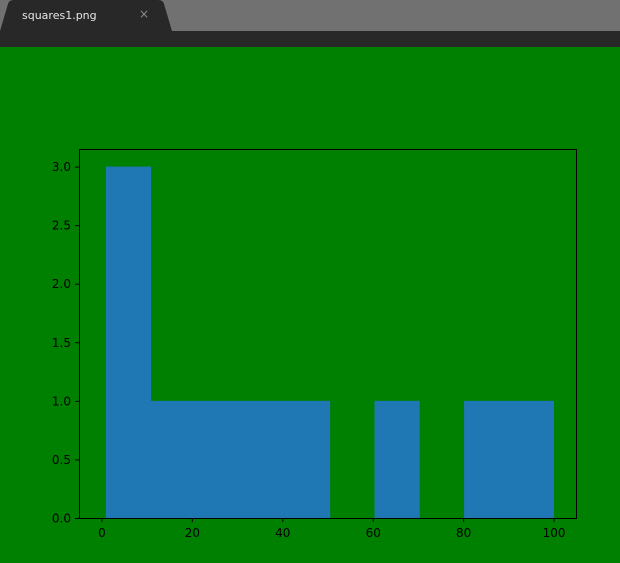 The image size is (620, 563). What do you see at coordinates (59, 15) in the screenshot?
I see `tab-title: squares1.png` at bounding box center [59, 15].